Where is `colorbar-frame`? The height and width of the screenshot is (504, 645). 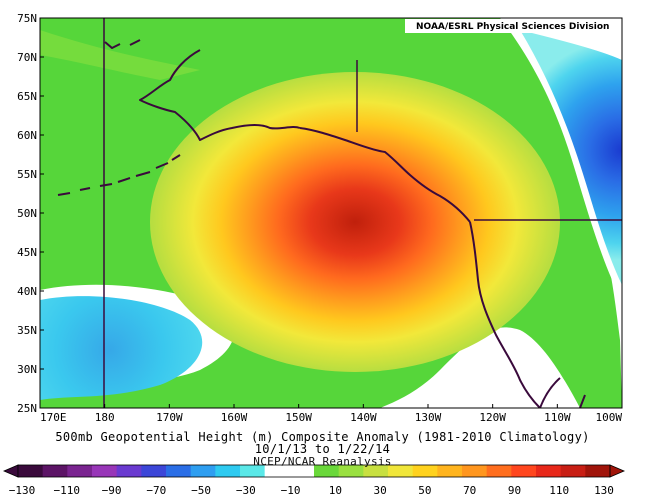 colorbar-frame is located at coordinates (314, 471).